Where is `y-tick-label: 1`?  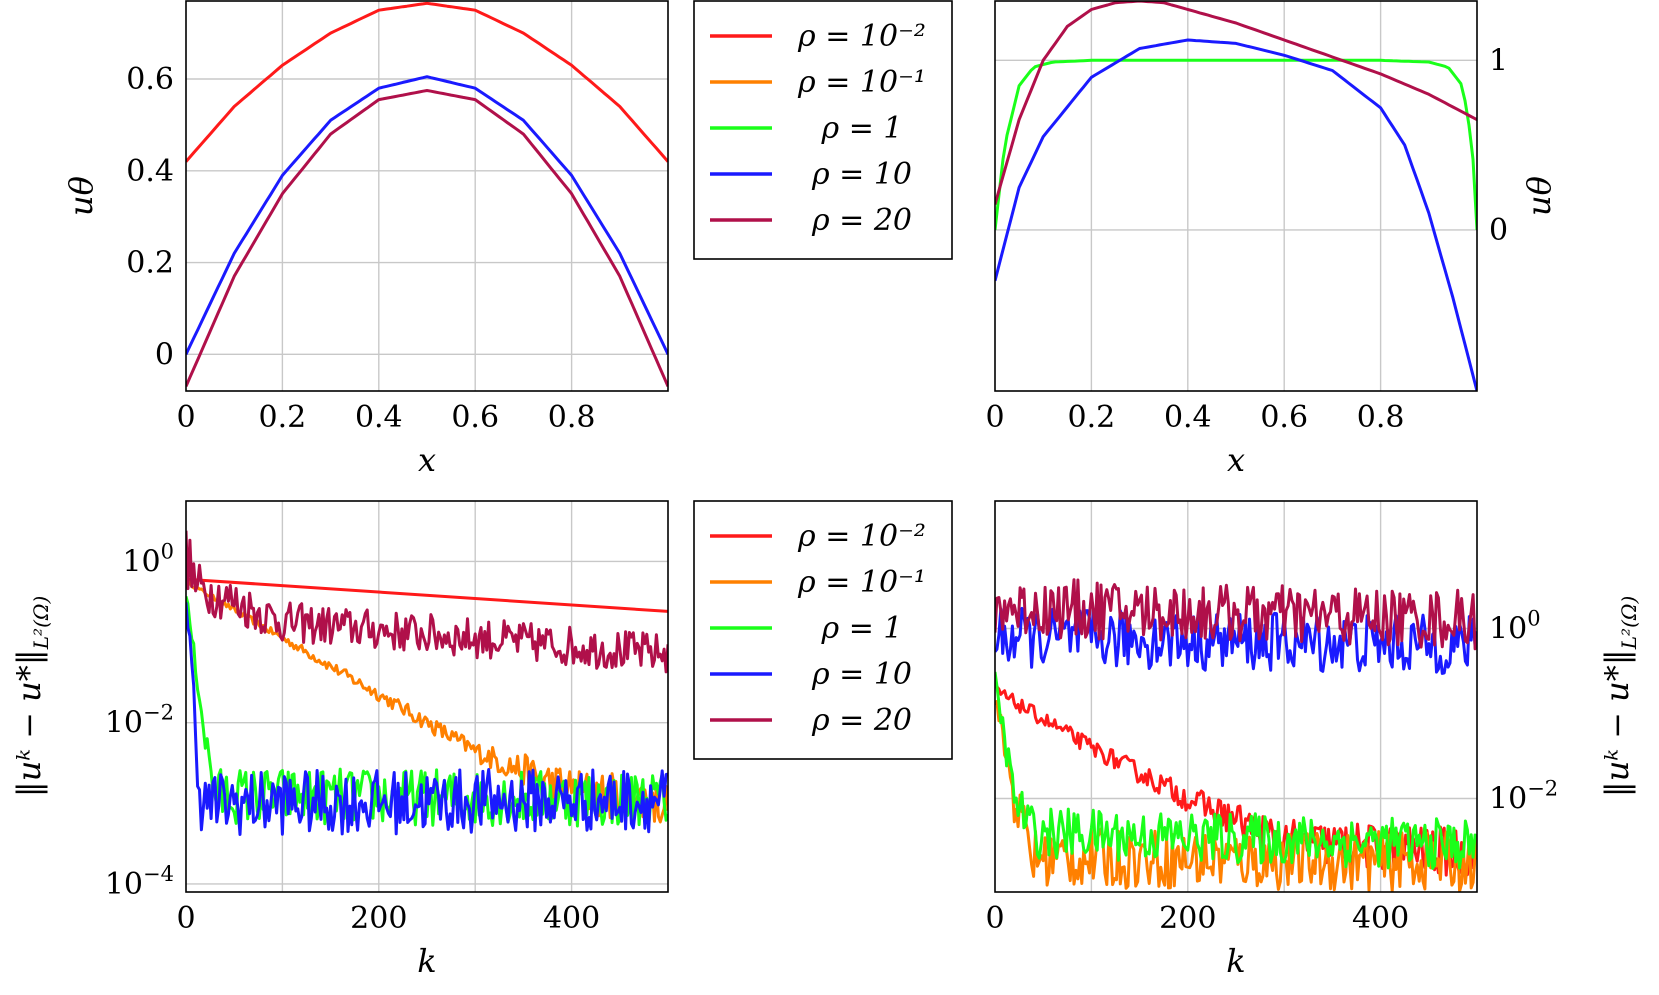 y-tick-label: 1 is located at coordinates (1498, 60).